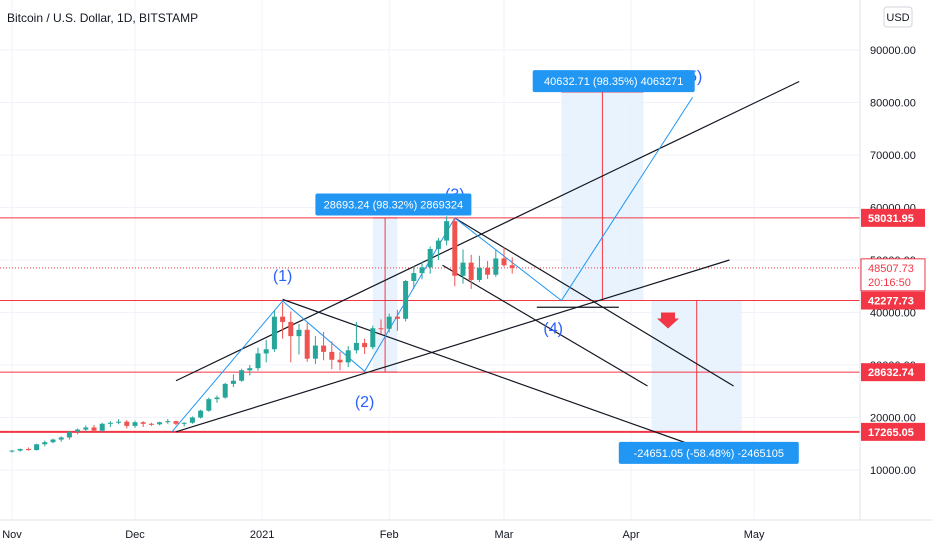  I want to click on currency-button: USD, so click(898, 17).